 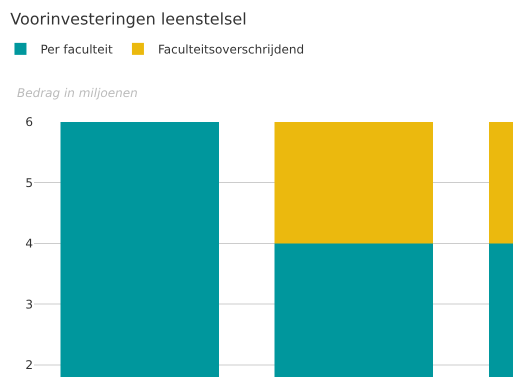 I want to click on chart-title: Voorinvesteringen leenstelsel, so click(x=128, y=18).